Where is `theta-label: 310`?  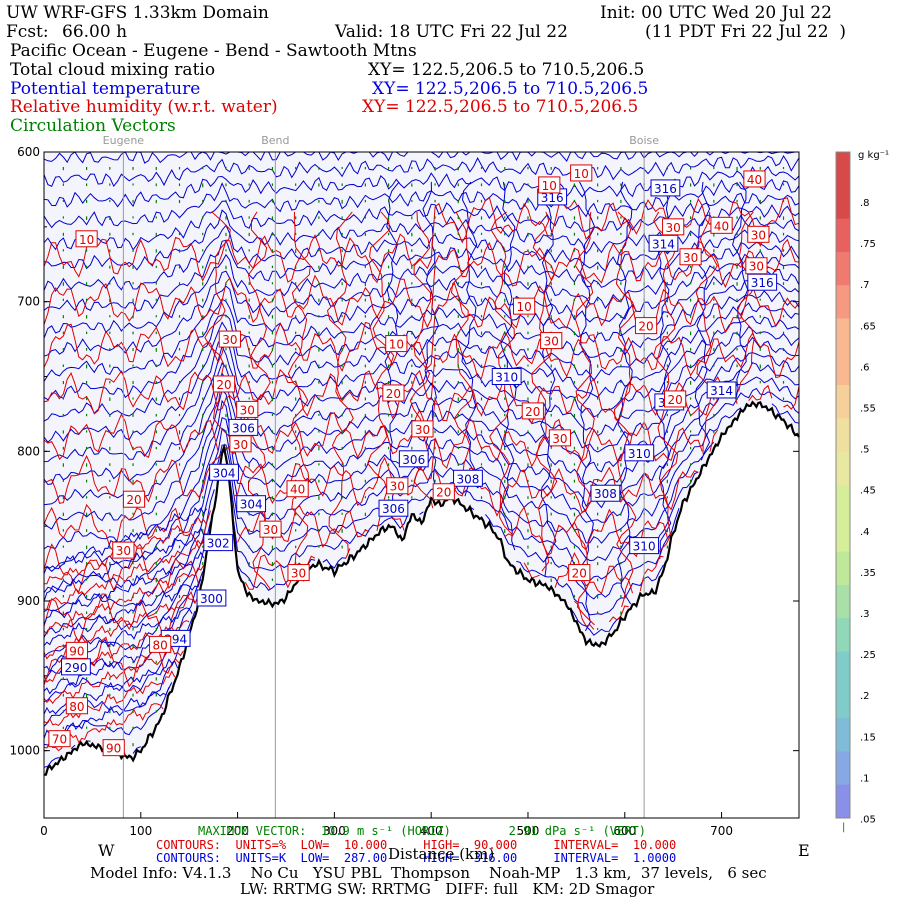 theta-label: 310 is located at coordinates (644, 547).